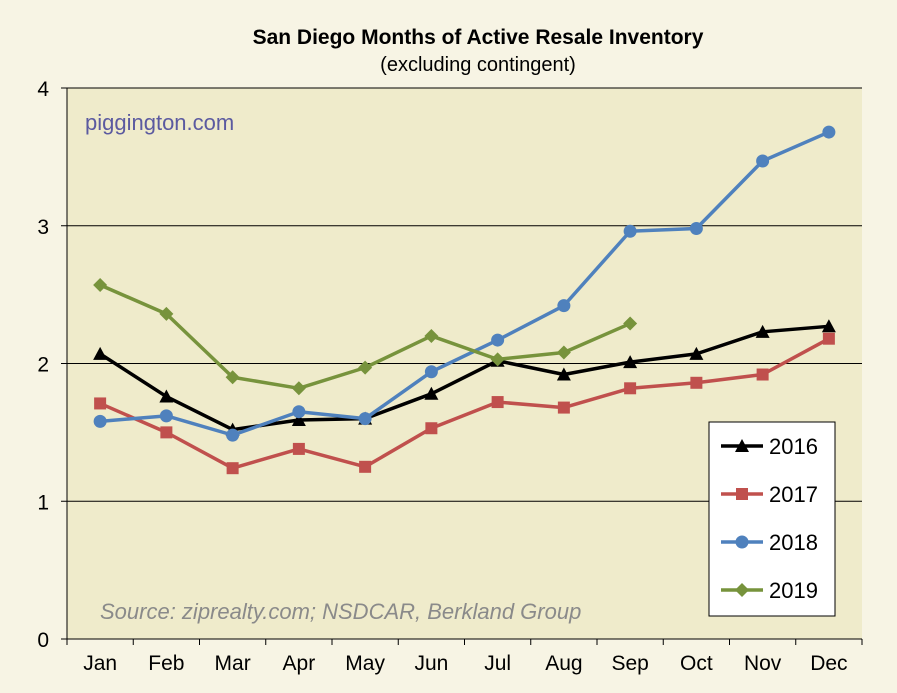 The width and height of the screenshot is (897, 693). What do you see at coordinates (763, 161) in the screenshot?
I see `data-point-2018-nov` at bounding box center [763, 161].